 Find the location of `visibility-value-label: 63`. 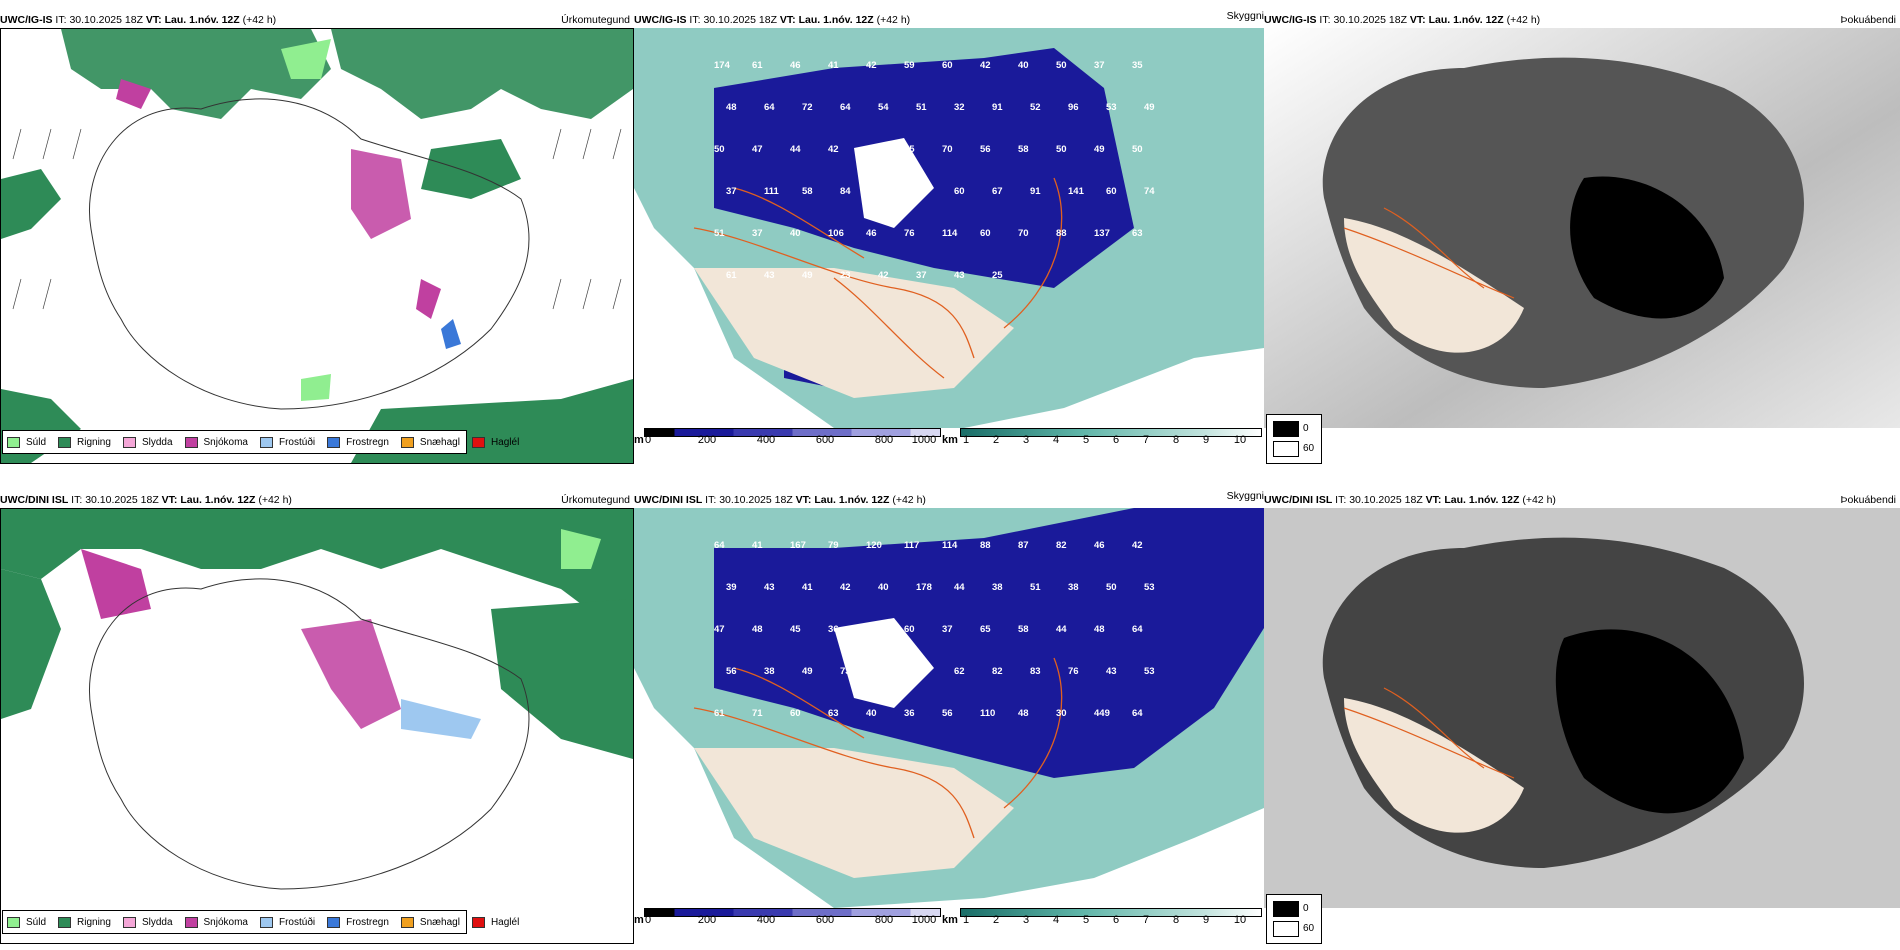

visibility-value-label: 63 is located at coordinates (1137, 233).